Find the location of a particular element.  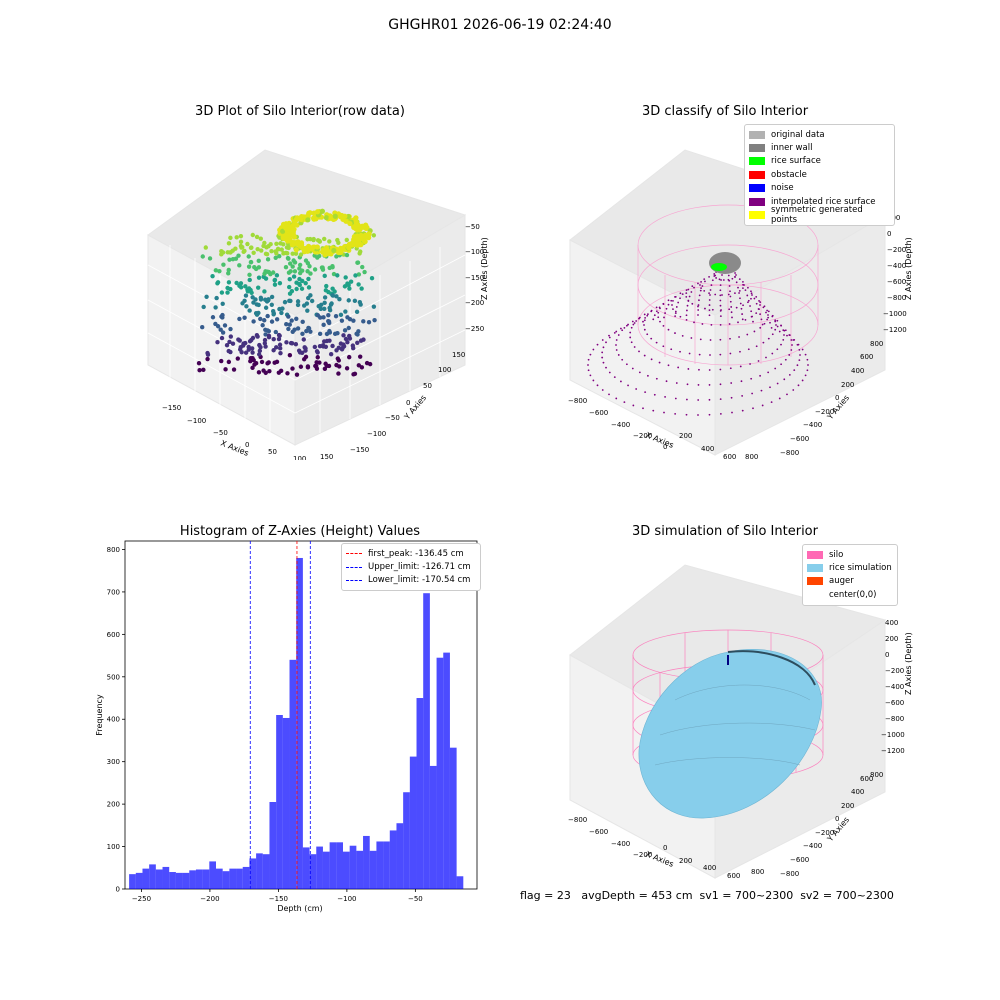

raw-point-cloud is located at coordinates (286, 292).